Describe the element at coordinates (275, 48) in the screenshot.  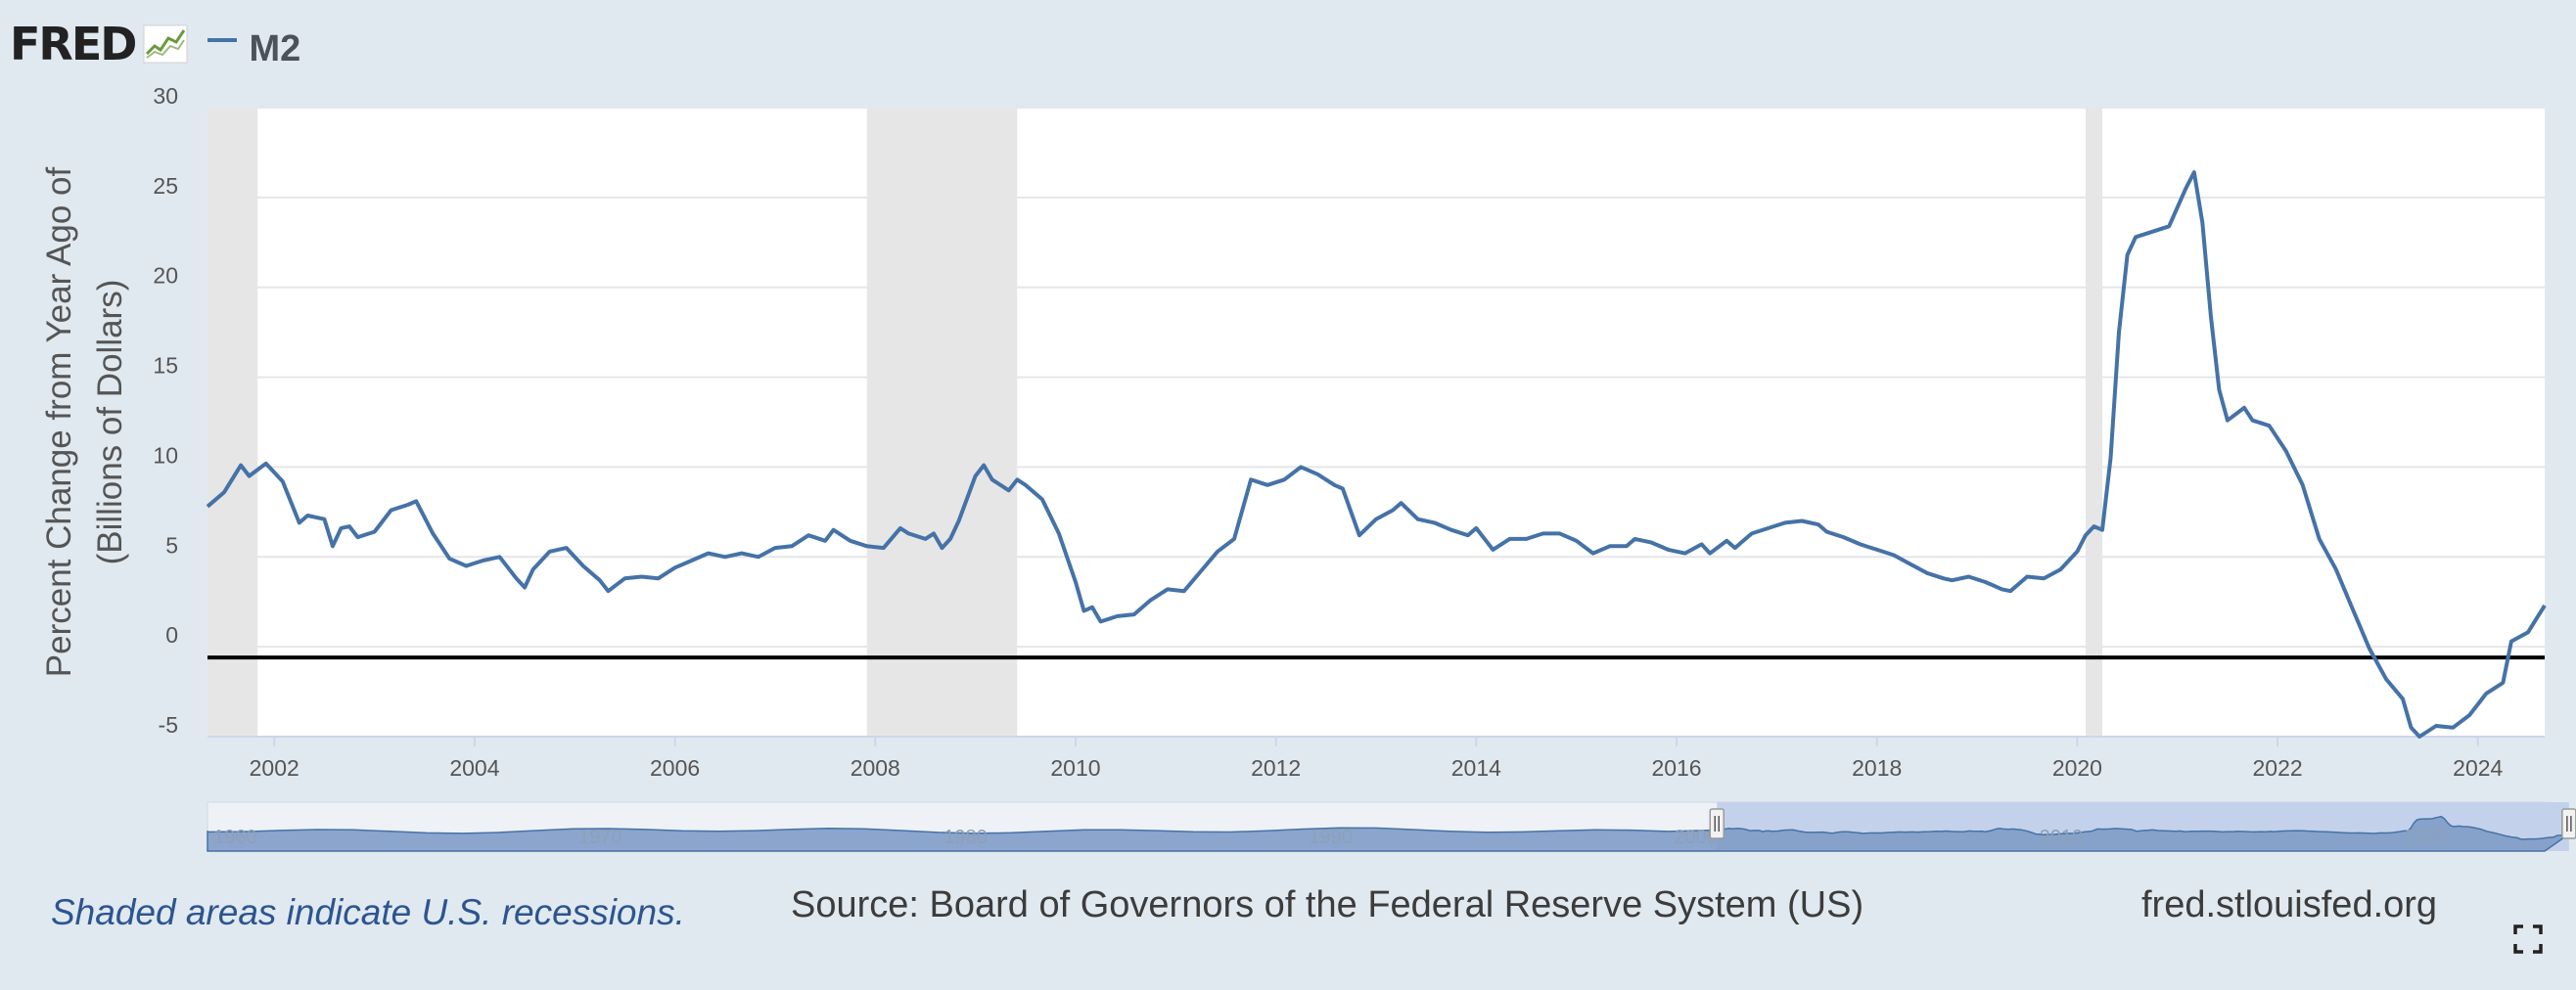
I see `legend-label: M2` at that location.